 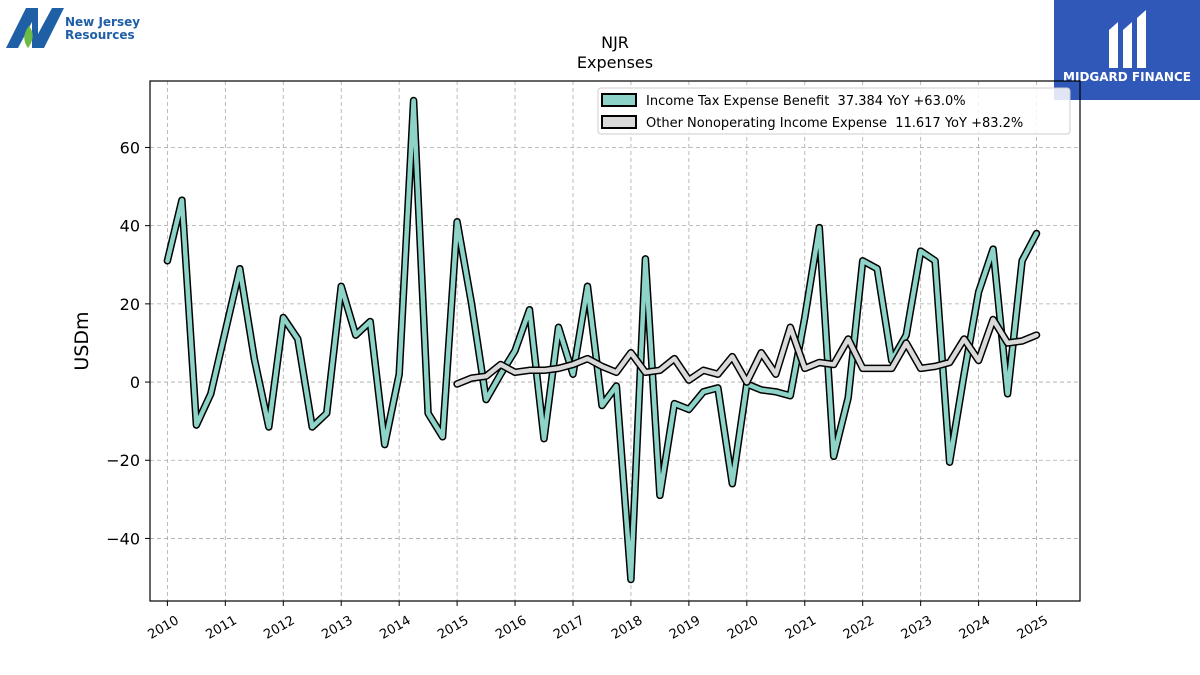 I want to click on x-tick-label: 2013, so click(x=337, y=628).